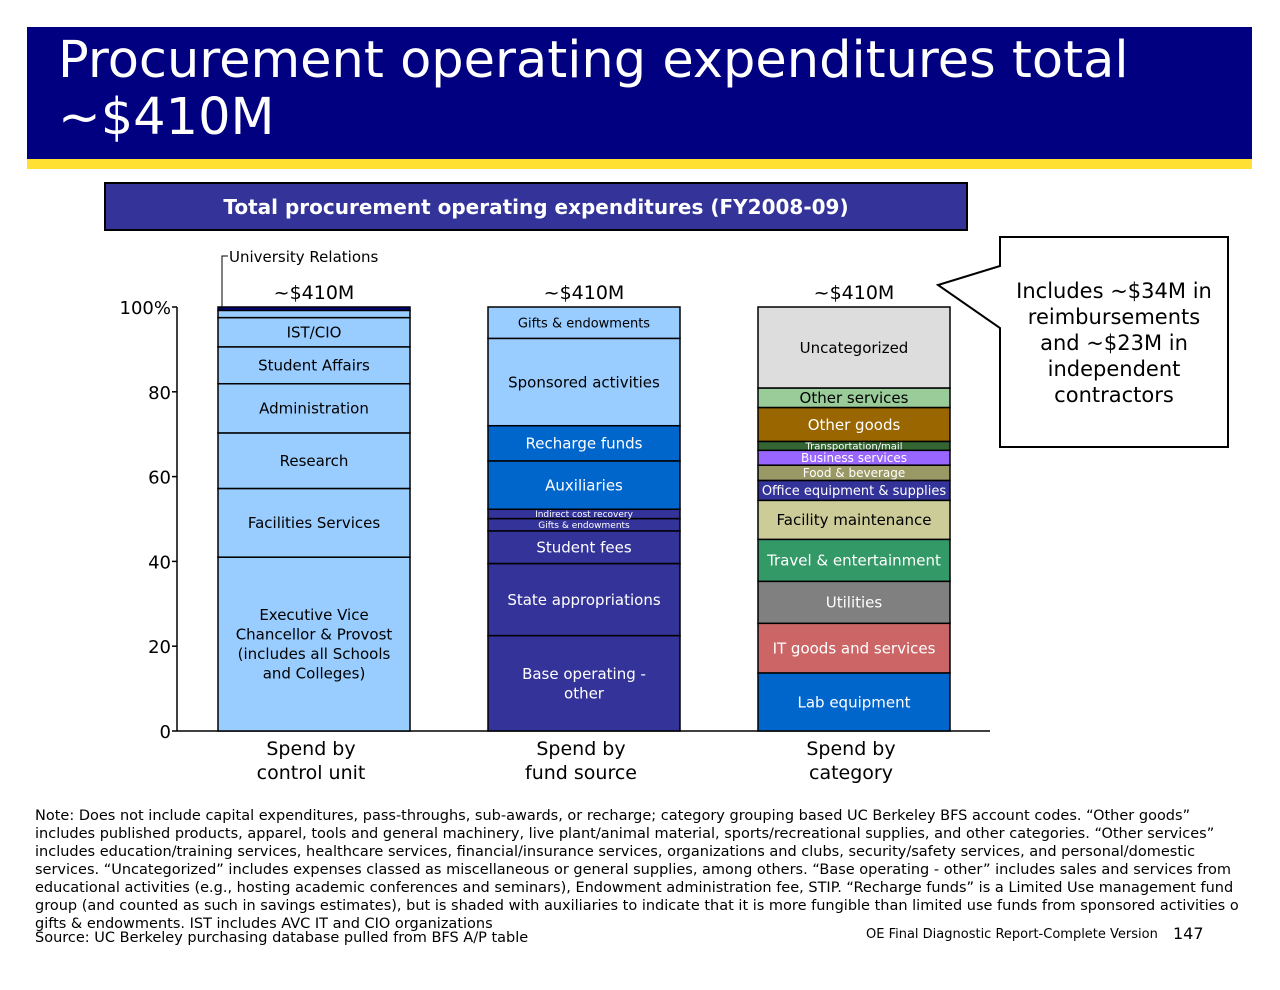  I want to click on bar-segment-student-affairs, so click(314, 365).